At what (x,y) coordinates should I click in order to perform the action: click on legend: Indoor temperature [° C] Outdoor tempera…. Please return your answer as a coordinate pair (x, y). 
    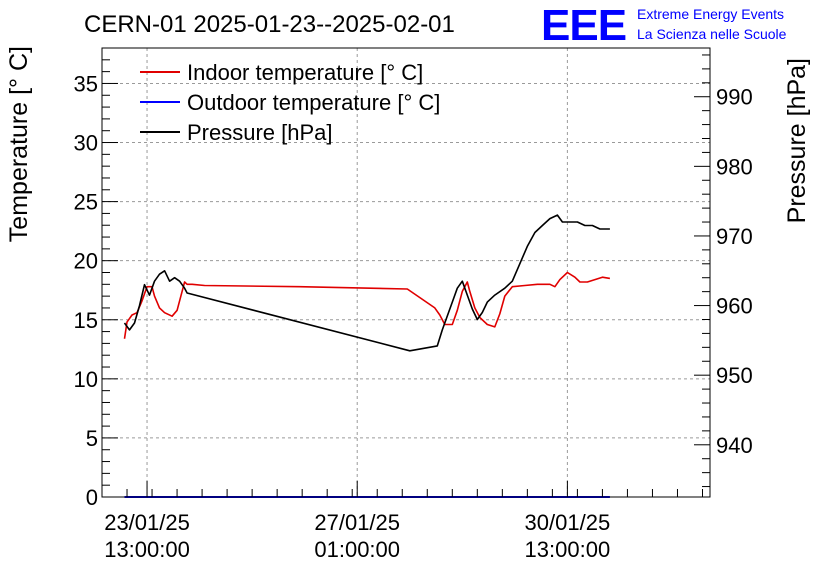
    Looking at the image, I should click on (290, 102).